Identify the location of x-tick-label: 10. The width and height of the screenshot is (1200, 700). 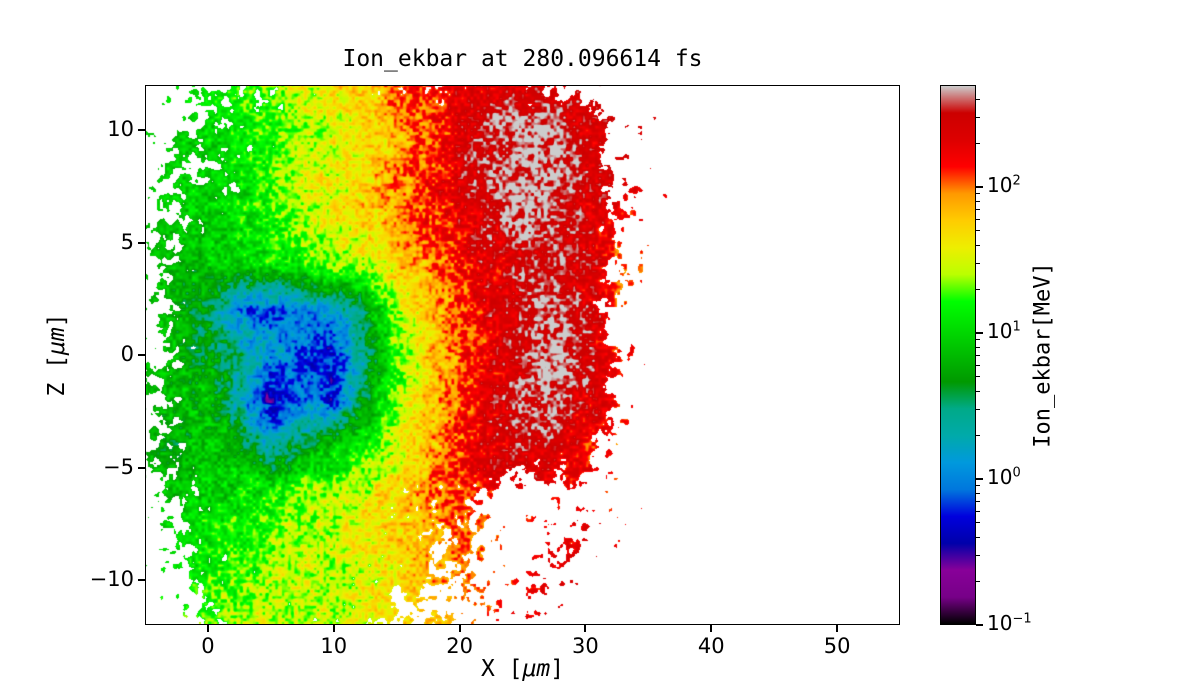
(334, 646).